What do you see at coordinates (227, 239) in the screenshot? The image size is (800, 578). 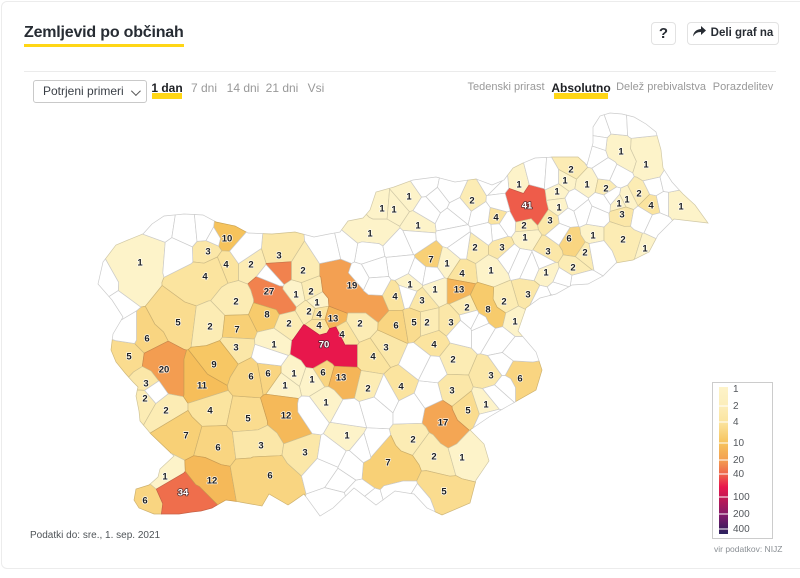 I see `svg-text: 10` at bounding box center [227, 239].